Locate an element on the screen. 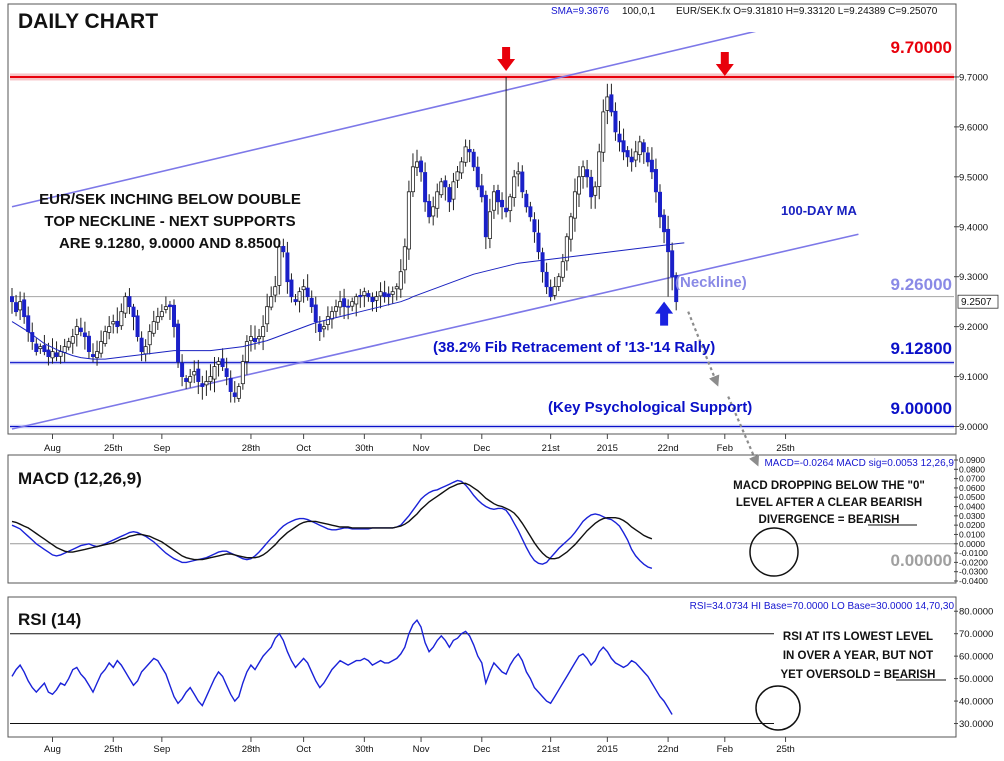 This screenshot has height=761, width=1004. level-label-9-00: 9.00000 is located at coordinates (921, 408).